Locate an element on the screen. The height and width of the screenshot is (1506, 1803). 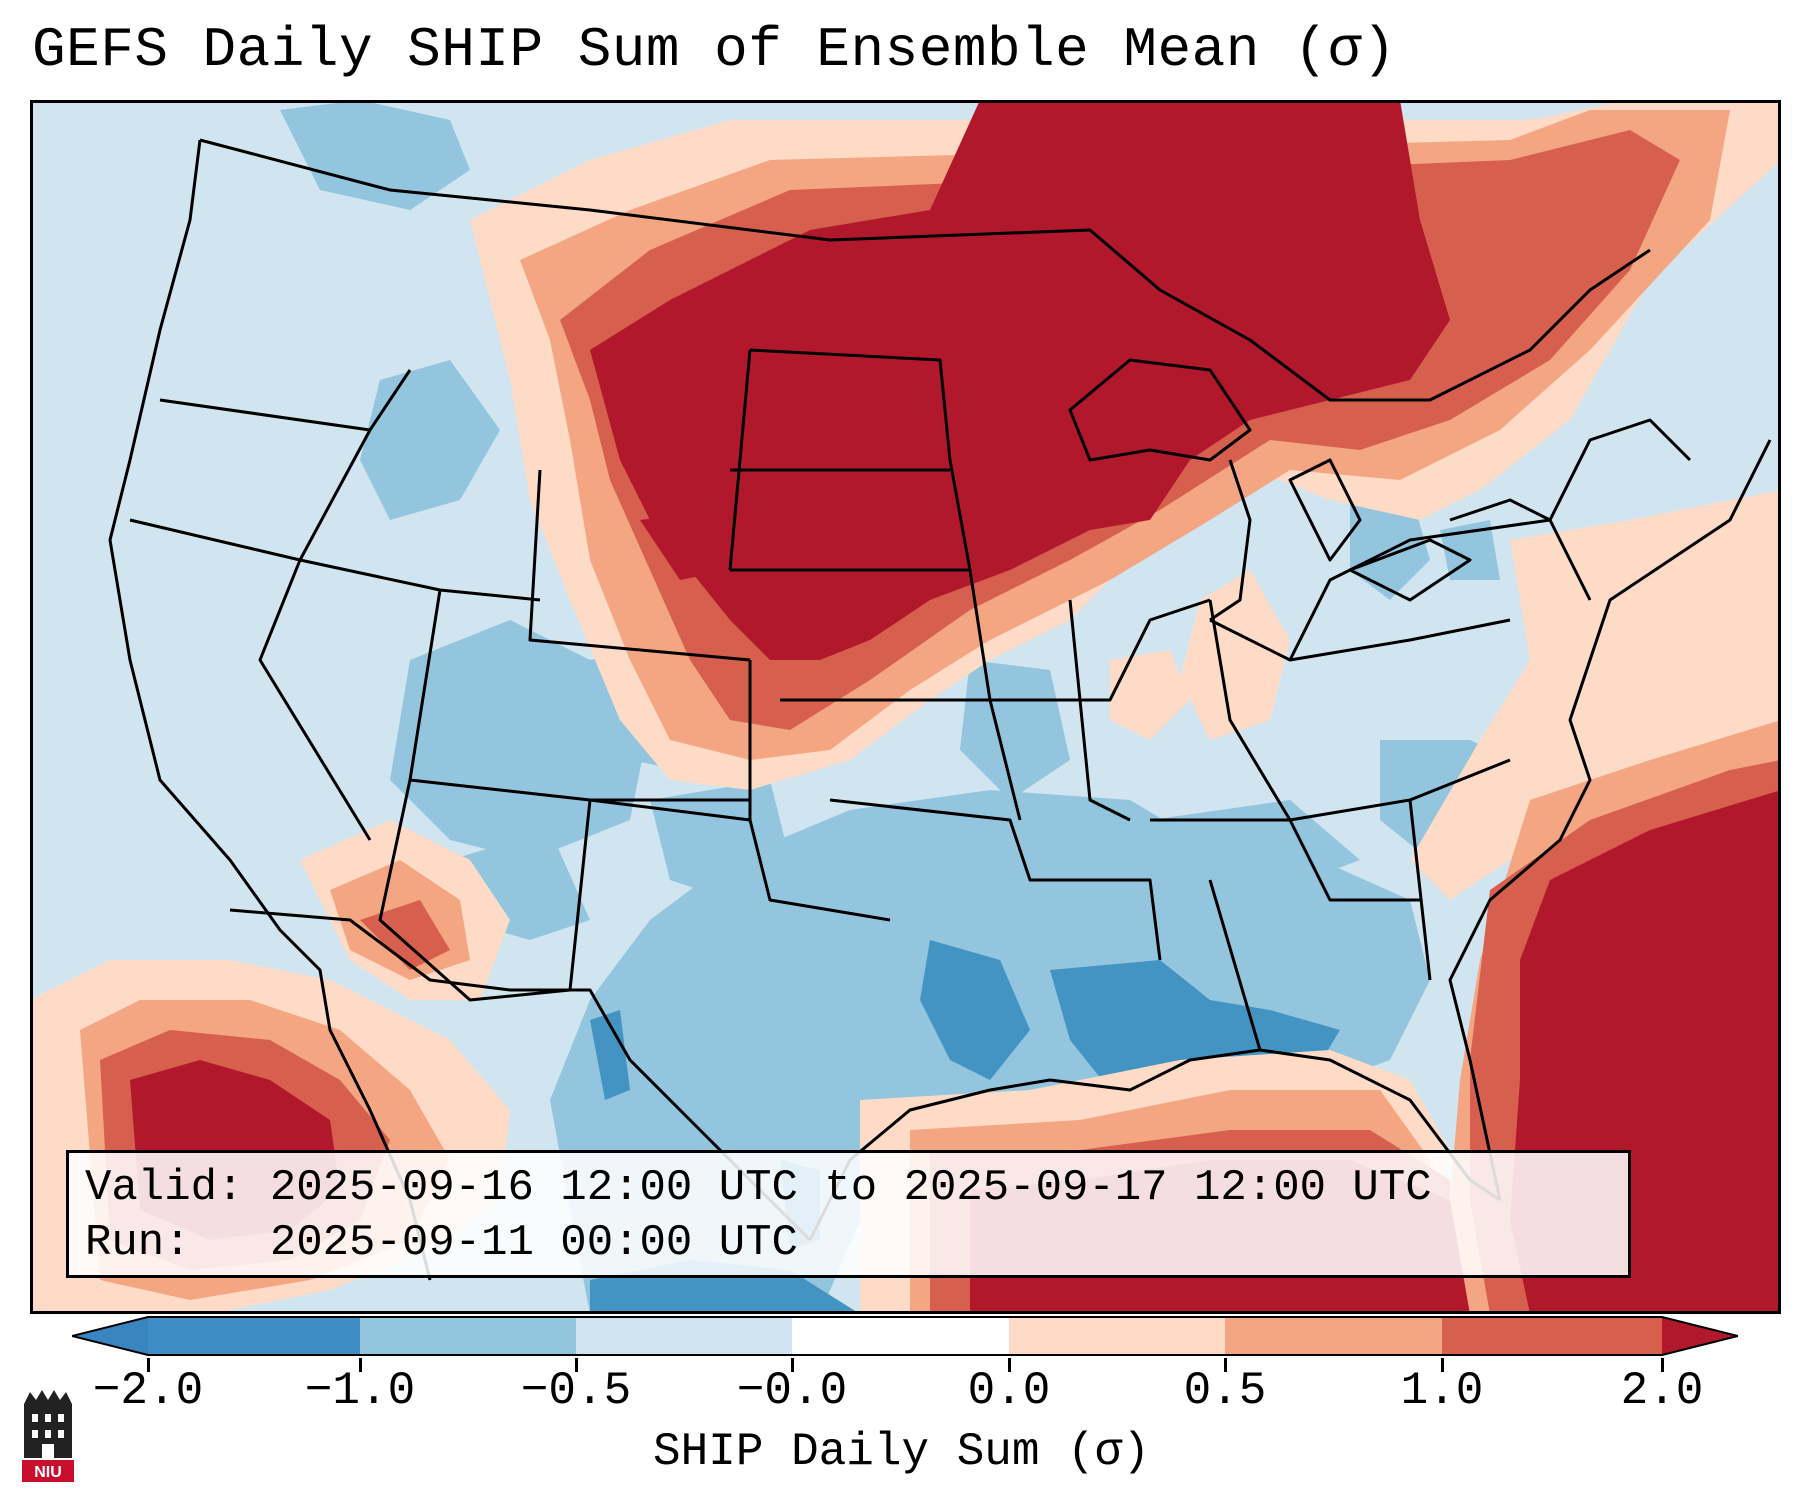
colorbar-tick-label: −0.0 is located at coordinates (792, 1391).